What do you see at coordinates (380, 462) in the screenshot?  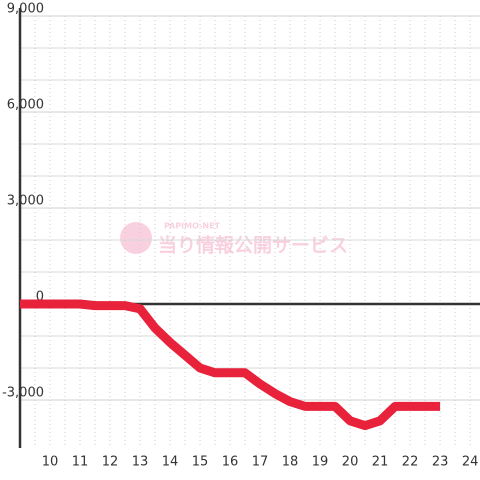 I see `x-tick-label: 21` at bounding box center [380, 462].